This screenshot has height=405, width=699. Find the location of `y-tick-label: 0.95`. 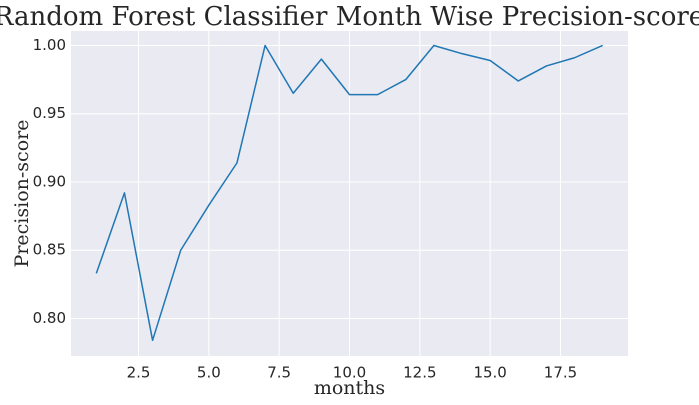

y-tick-label: 0.95 is located at coordinates (49, 113).